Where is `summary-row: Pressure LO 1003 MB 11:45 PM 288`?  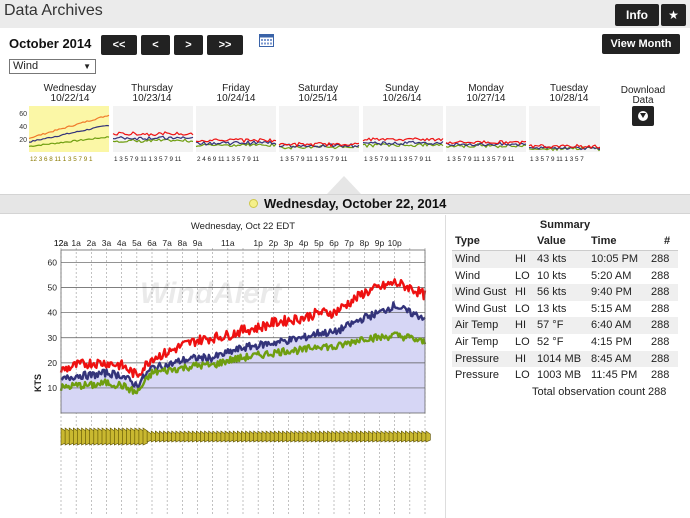 summary-row: Pressure LO 1003 MB 11:45 PM 288 is located at coordinates (565, 375).